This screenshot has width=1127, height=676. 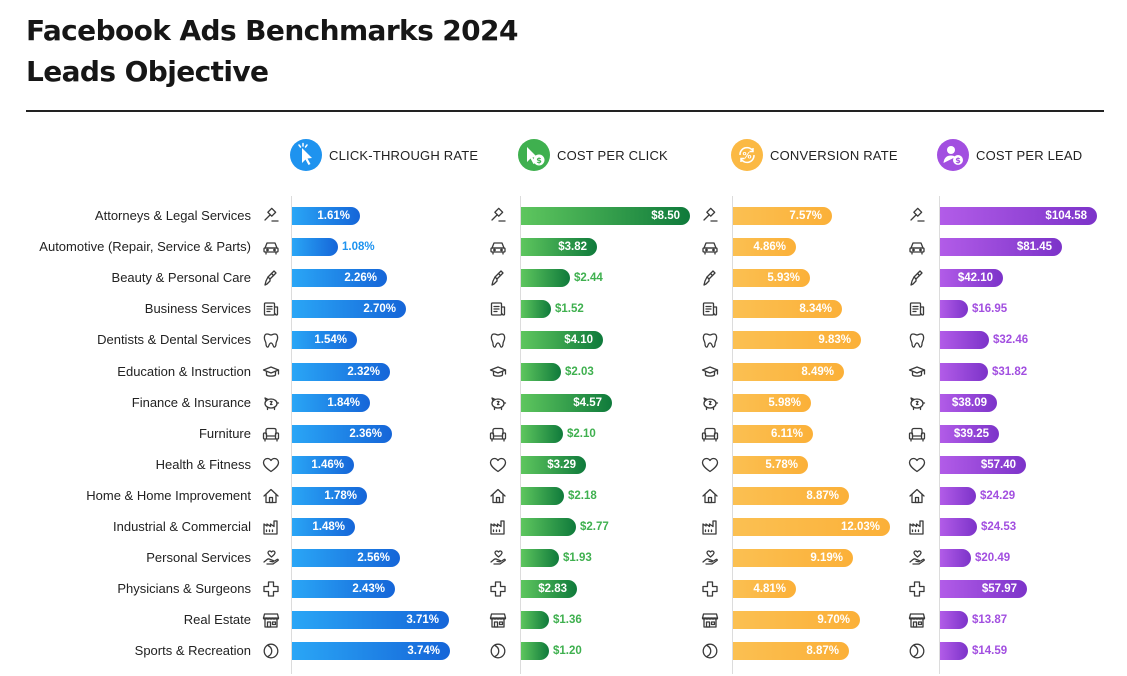 What do you see at coordinates (534, 155) in the screenshot?
I see `cursor-dollar-icon: $` at bounding box center [534, 155].